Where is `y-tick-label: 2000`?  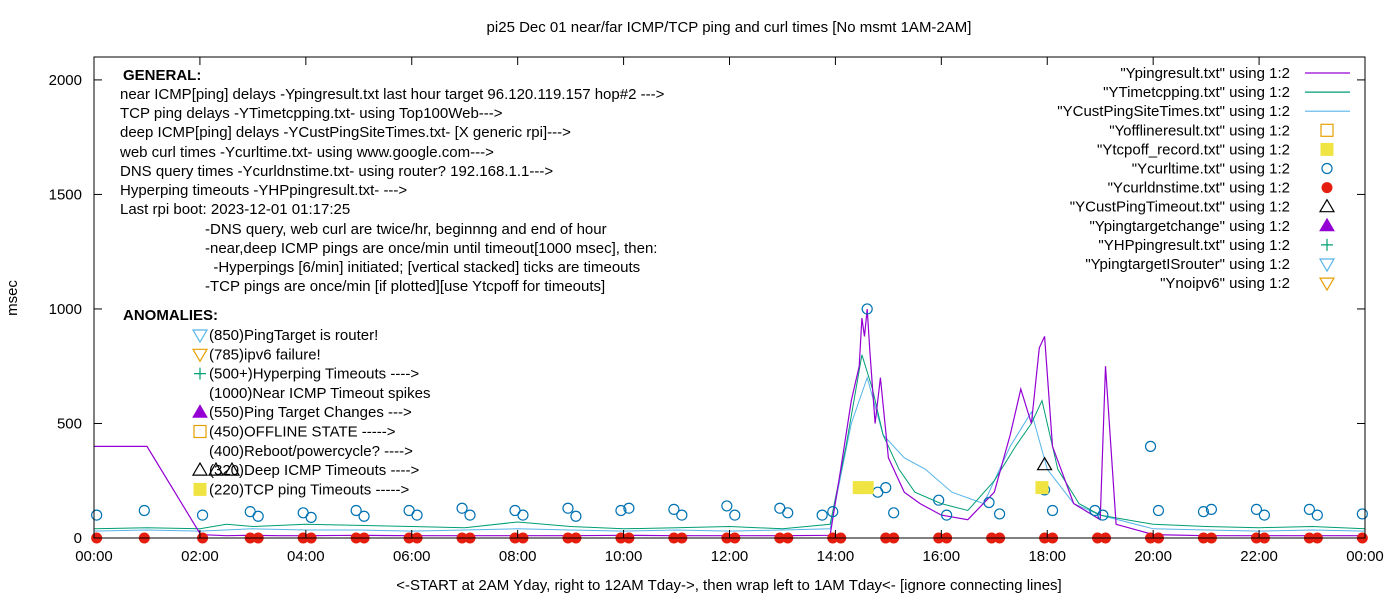
y-tick-label: 2000 is located at coordinates (65, 80).